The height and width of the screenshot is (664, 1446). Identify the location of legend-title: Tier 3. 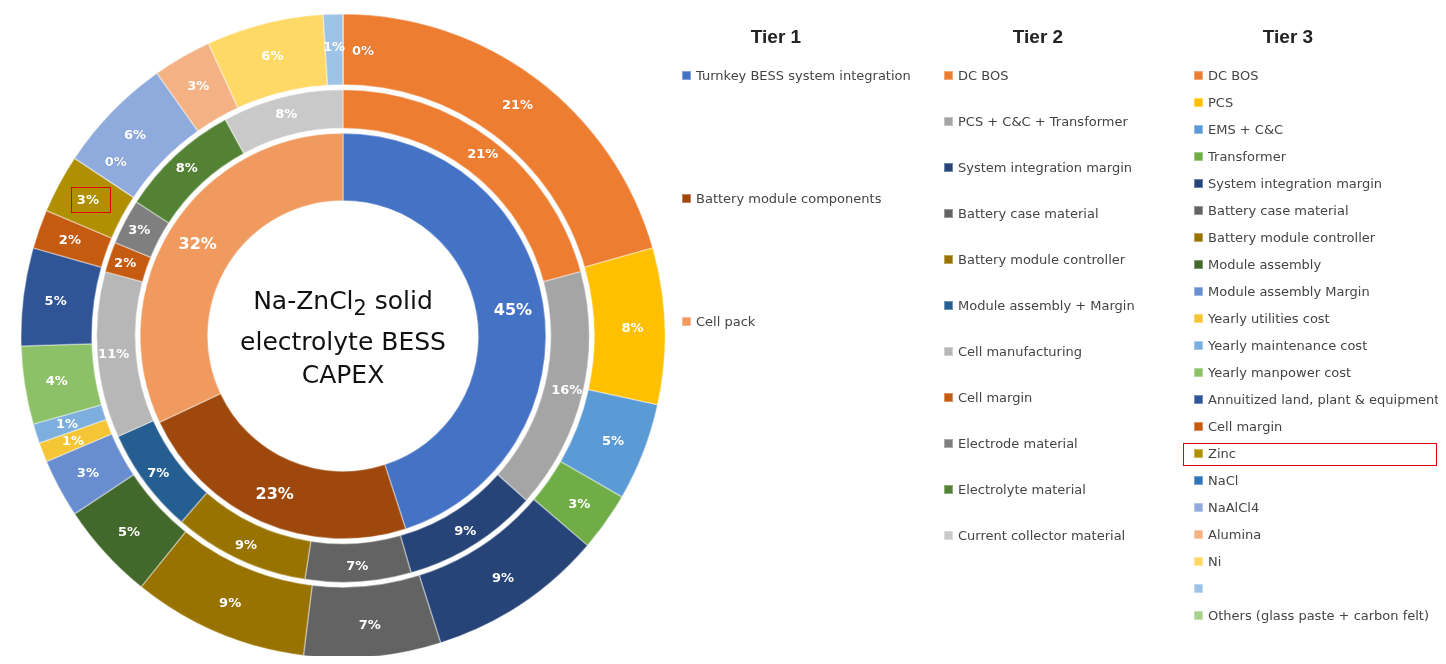
(1288, 36).